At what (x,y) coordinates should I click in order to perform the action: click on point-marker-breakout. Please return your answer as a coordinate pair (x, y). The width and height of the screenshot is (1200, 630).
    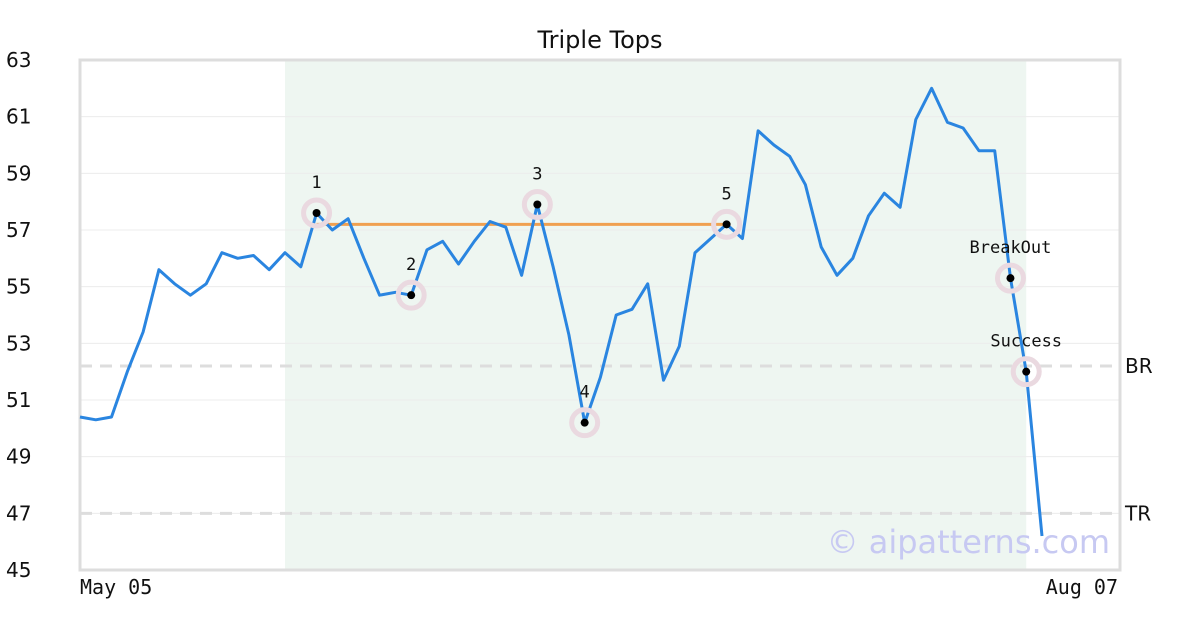
    Looking at the image, I should click on (1010, 278).